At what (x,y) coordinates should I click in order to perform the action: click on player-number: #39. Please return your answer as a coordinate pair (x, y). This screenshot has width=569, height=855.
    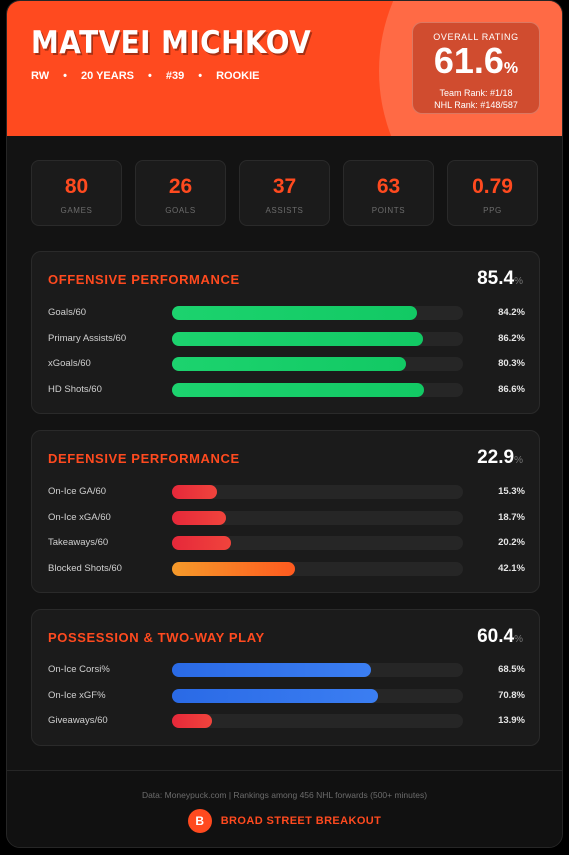
    Looking at the image, I should click on (175, 76).